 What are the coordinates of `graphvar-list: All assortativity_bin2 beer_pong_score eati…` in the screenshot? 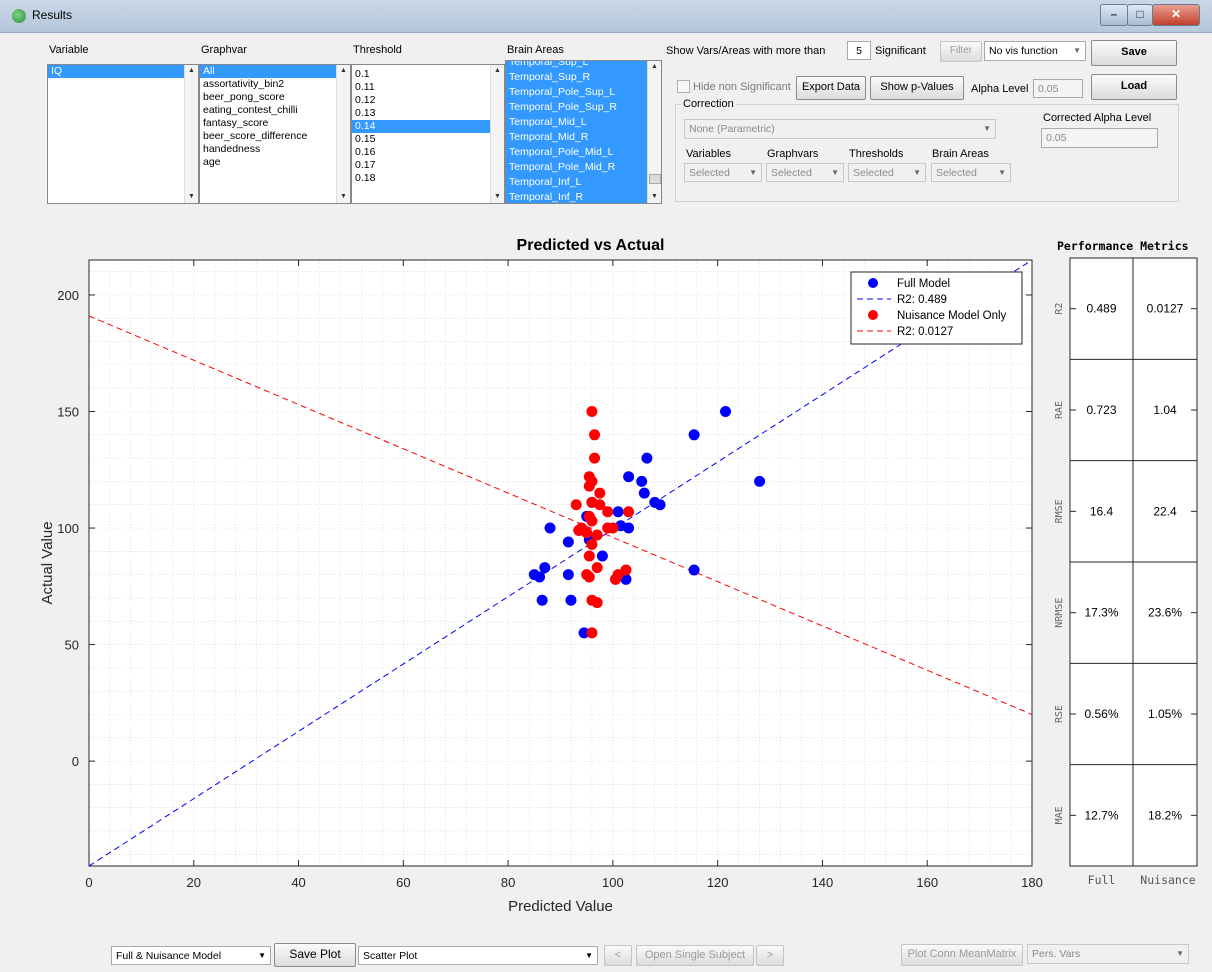 It's located at (275, 134).